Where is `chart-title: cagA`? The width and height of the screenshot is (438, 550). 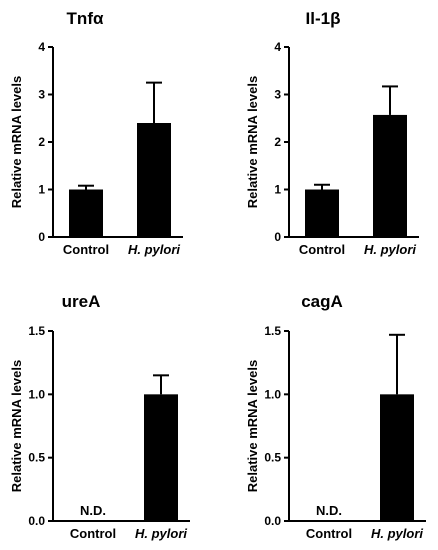 chart-title: cagA is located at coordinates (322, 301).